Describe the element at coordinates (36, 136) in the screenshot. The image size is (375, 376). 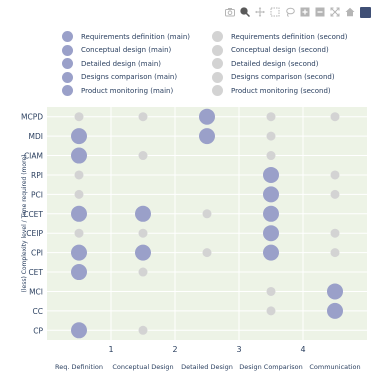
I see `y-tick-label: MDI` at that location.